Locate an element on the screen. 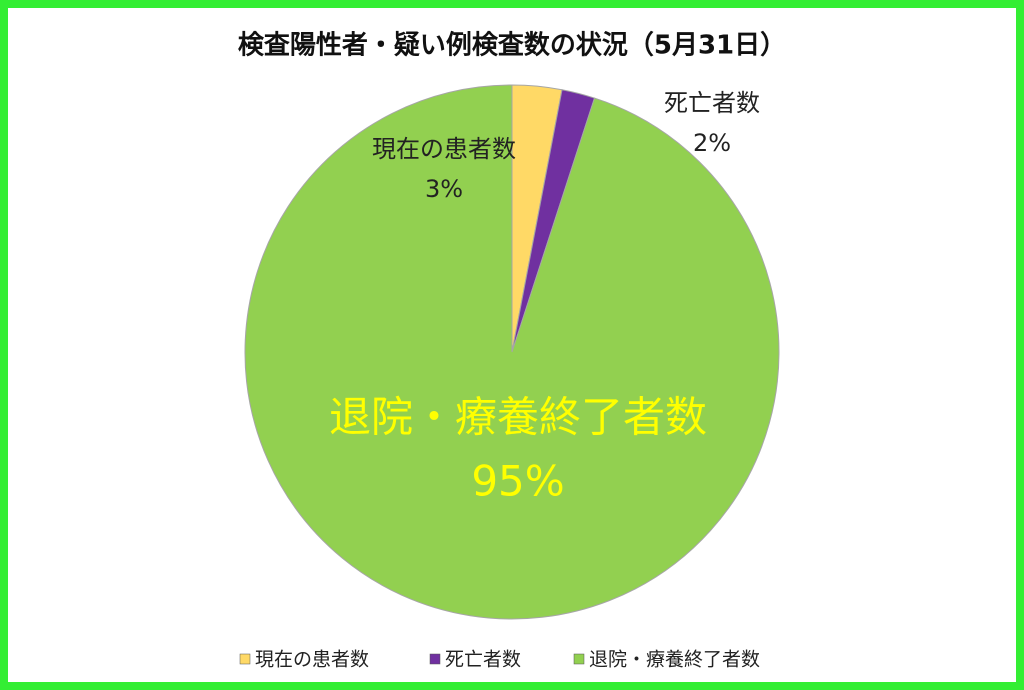 The width and height of the screenshot is (1024, 690). legend-label: 退院・療養終了者数 is located at coordinates (674, 660).